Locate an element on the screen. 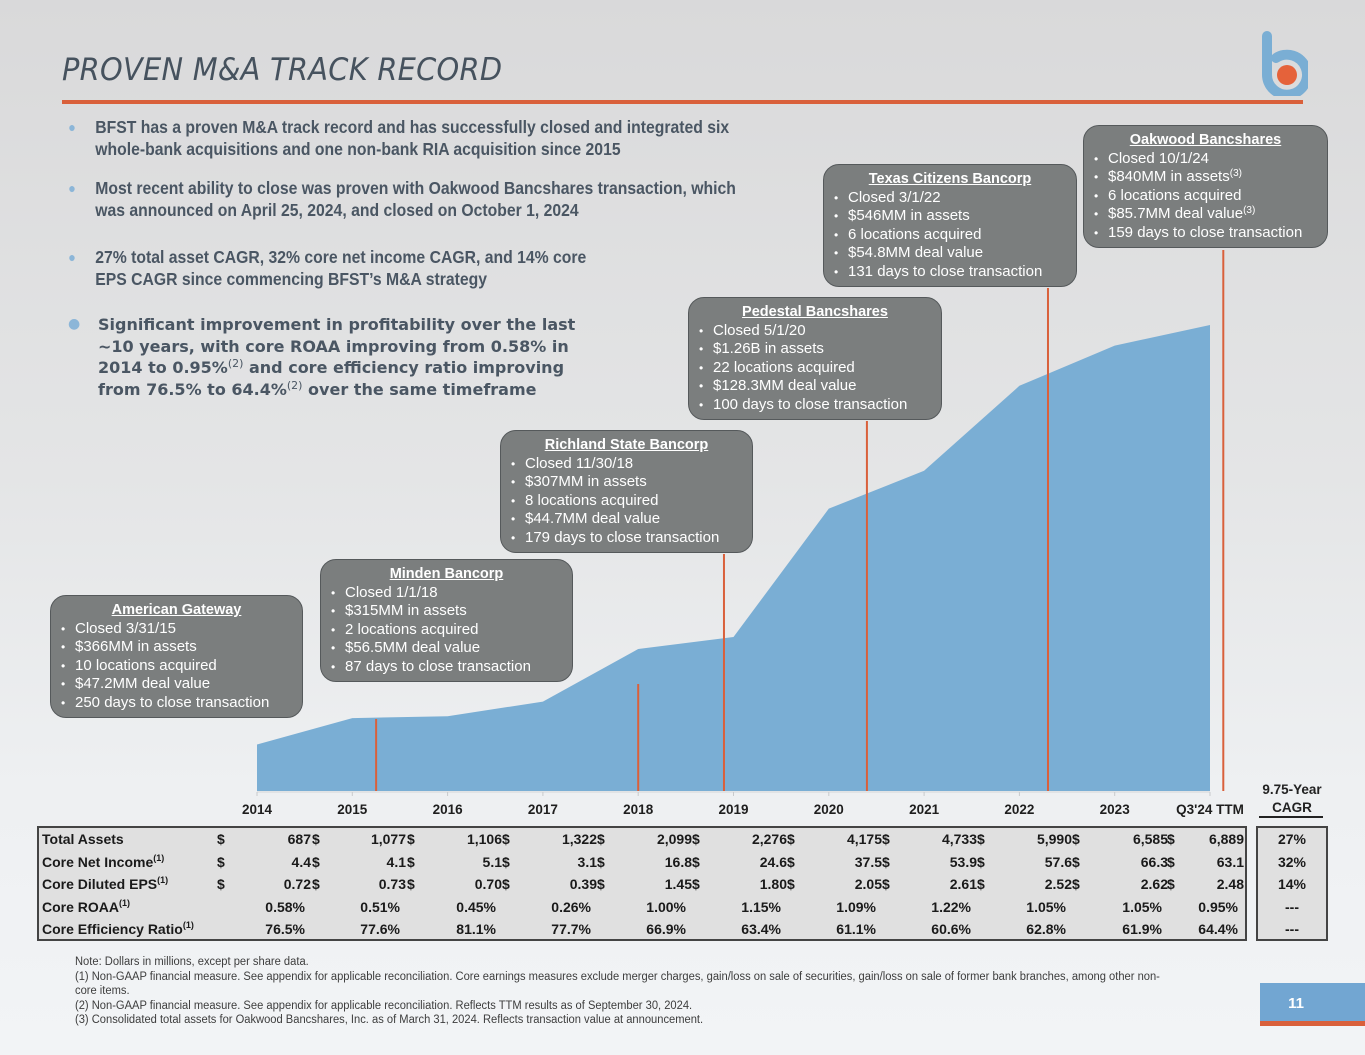 This screenshot has height=1055, width=1365. deal-name: American Gateway is located at coordinates (176, 610).